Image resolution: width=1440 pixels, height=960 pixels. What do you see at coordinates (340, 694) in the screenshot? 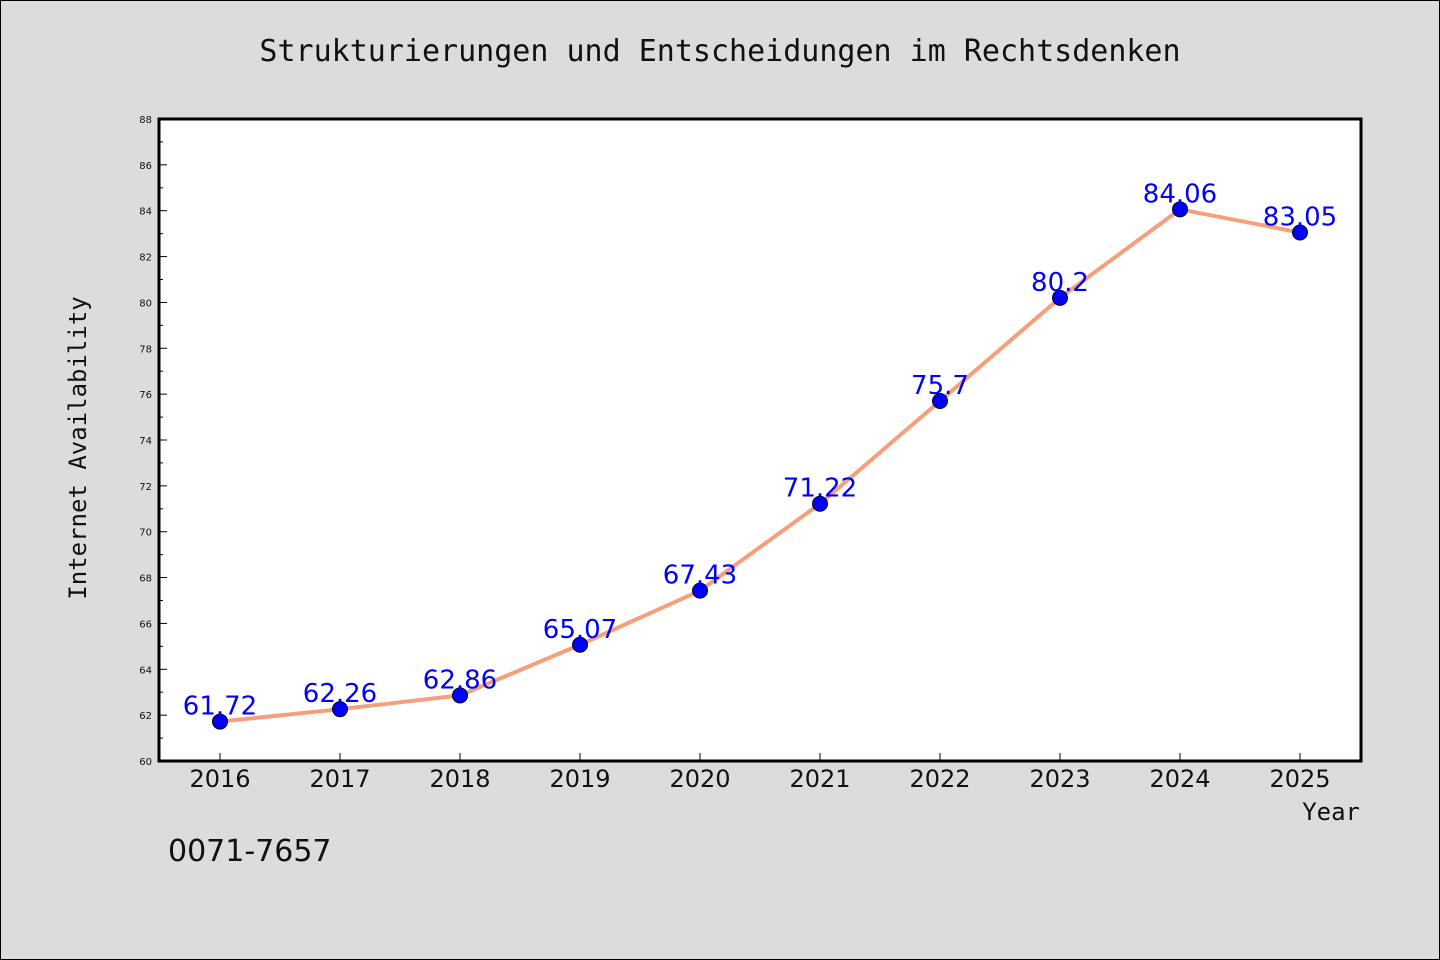
I see `data-label: 62.26` at bounding box center [340, 694].